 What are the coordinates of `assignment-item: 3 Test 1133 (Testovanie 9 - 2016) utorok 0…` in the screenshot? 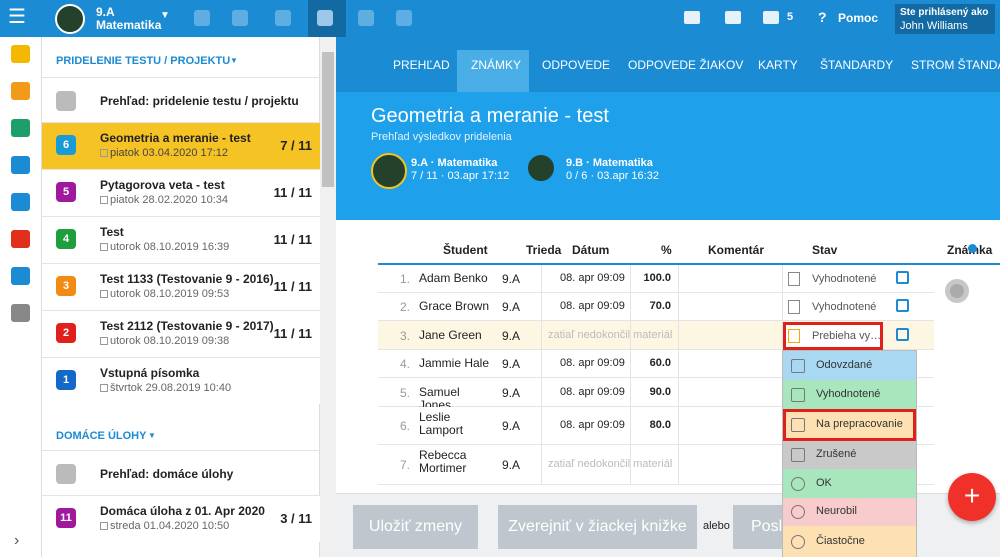 It's located at (181, 286).